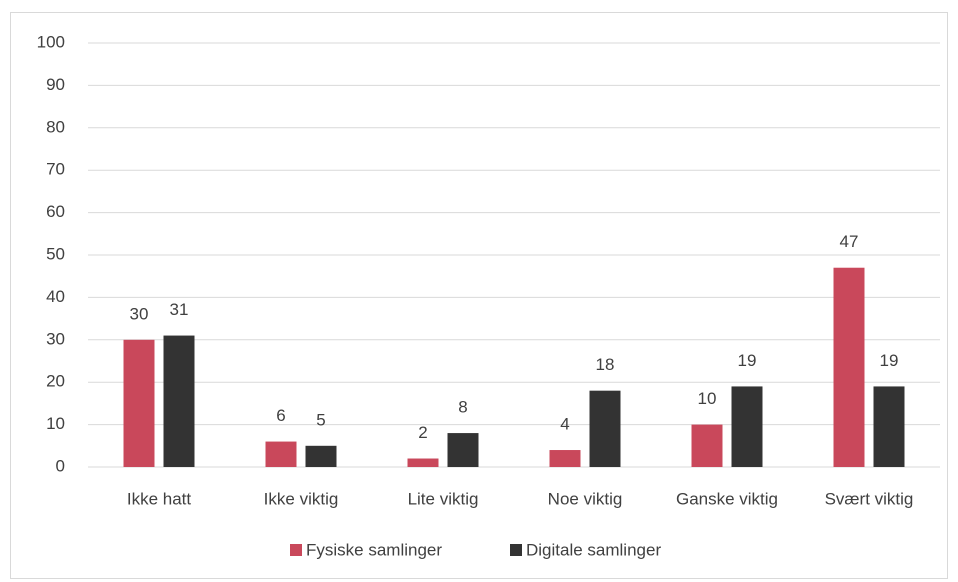  Describe the element at coordinates (159, 498) in the screenshot. I see `x-tick-label: Ikke hatt` at that location.